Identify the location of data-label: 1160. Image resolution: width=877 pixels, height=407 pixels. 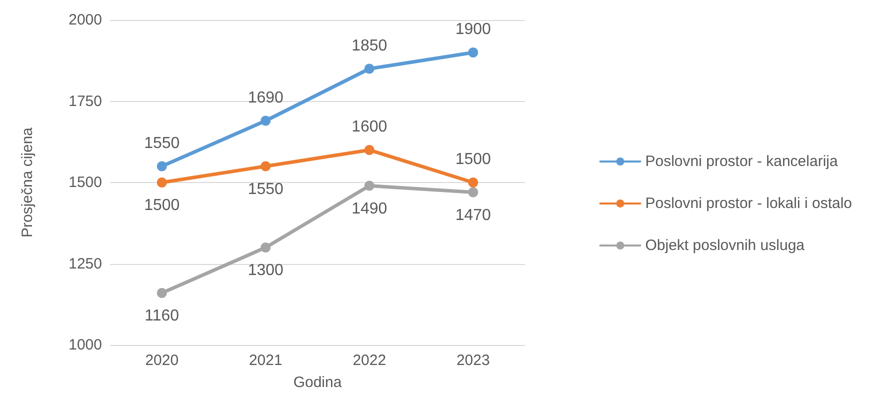
(162, 316).